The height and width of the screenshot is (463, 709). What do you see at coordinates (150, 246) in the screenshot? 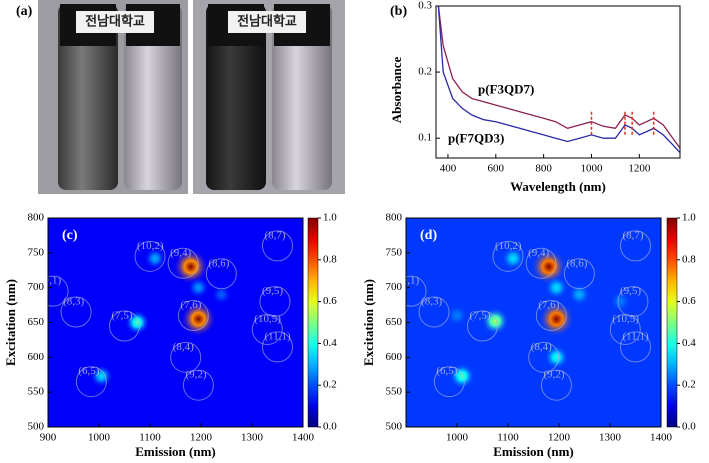
I see `ring-label: (10,2)` at bounding box center [150, 246].